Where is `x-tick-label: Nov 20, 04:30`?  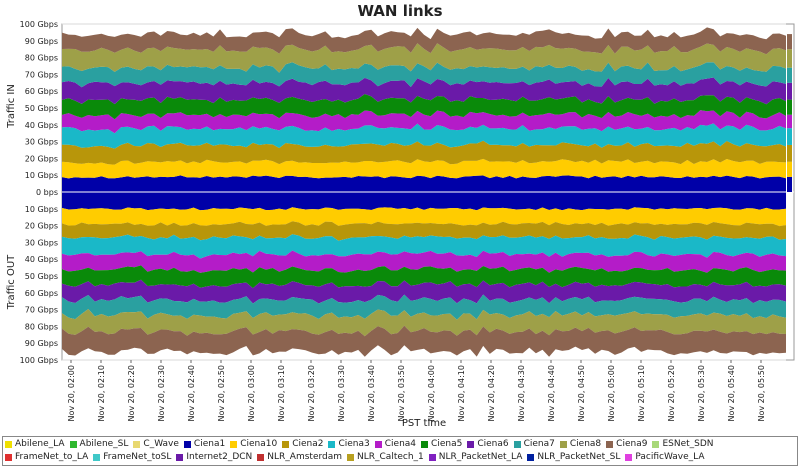
x-tick-label: Nov 20, 04:30 is located at coordinates (521, 393).